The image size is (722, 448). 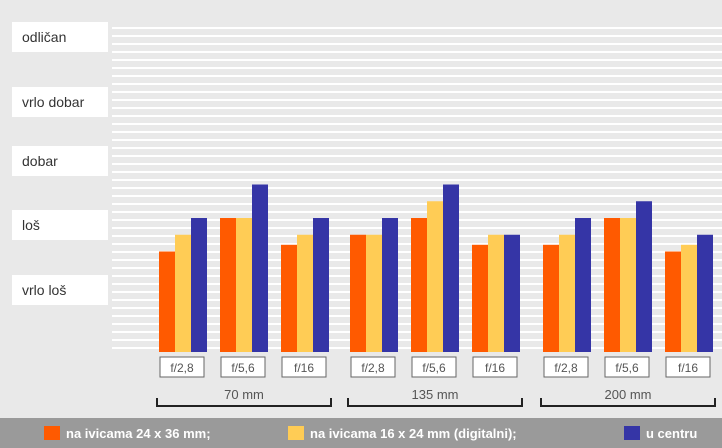 I want to click on group-label: 200 mm, so click(x=628, y=394).